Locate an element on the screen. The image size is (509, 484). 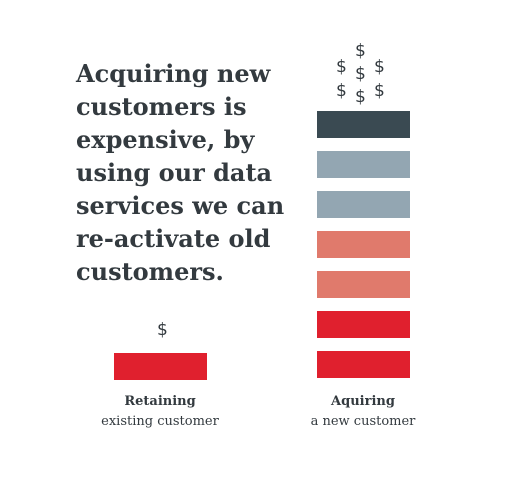
retaining-cost-block is located at coordinates (160, 366).